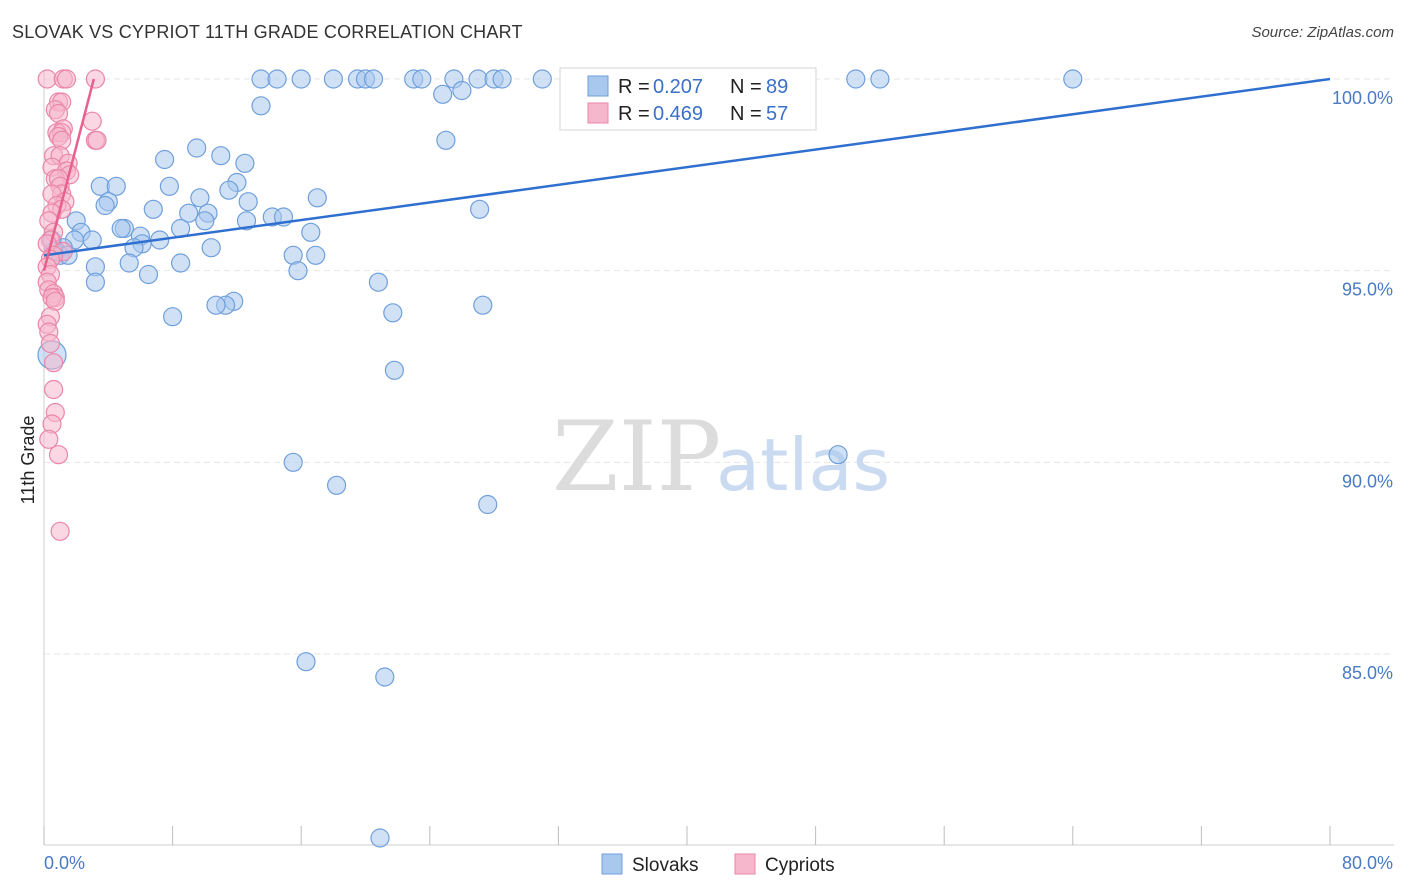  Describe the element at coordinates (72, 305) in the screenshot. I see `cypriots-points` at that location.